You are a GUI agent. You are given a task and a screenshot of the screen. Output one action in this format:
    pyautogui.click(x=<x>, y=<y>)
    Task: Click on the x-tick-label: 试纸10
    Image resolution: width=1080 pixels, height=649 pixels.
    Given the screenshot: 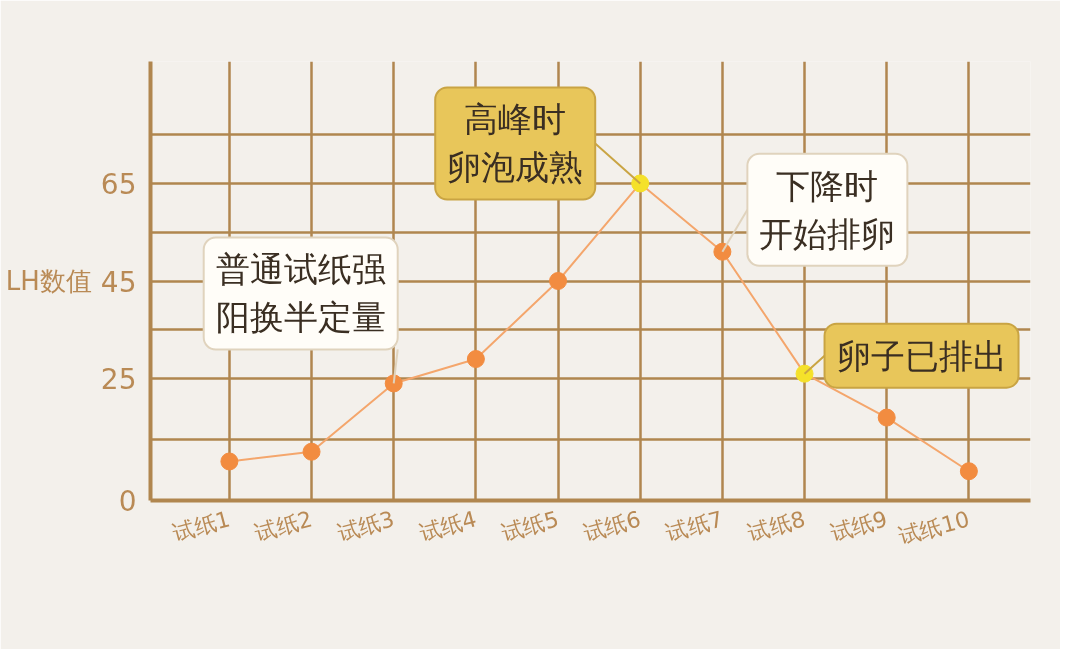 What is the action you would take?
    pyautogui.click(x=934, y=528)
    